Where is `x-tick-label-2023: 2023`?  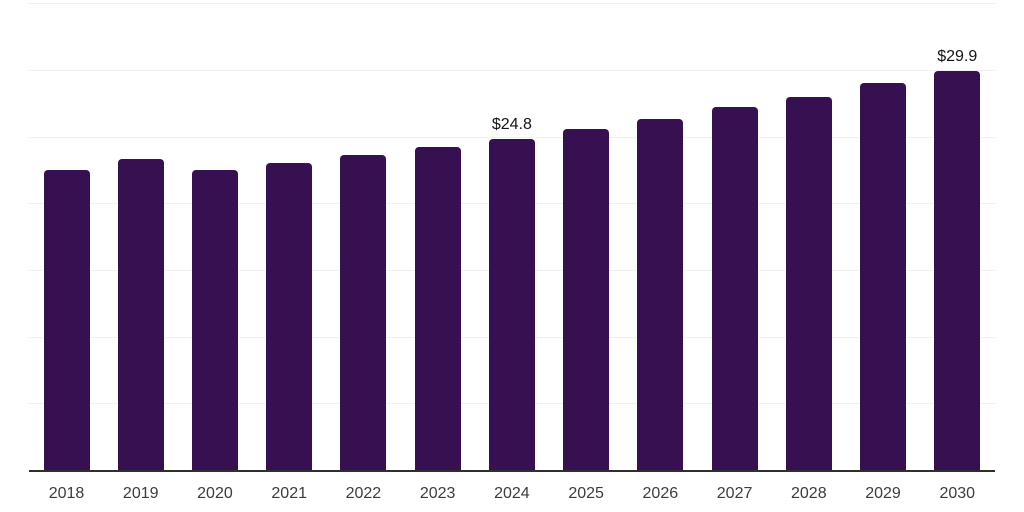
x-tick-label-2023: 2023 is located at coordinates (437, 493).